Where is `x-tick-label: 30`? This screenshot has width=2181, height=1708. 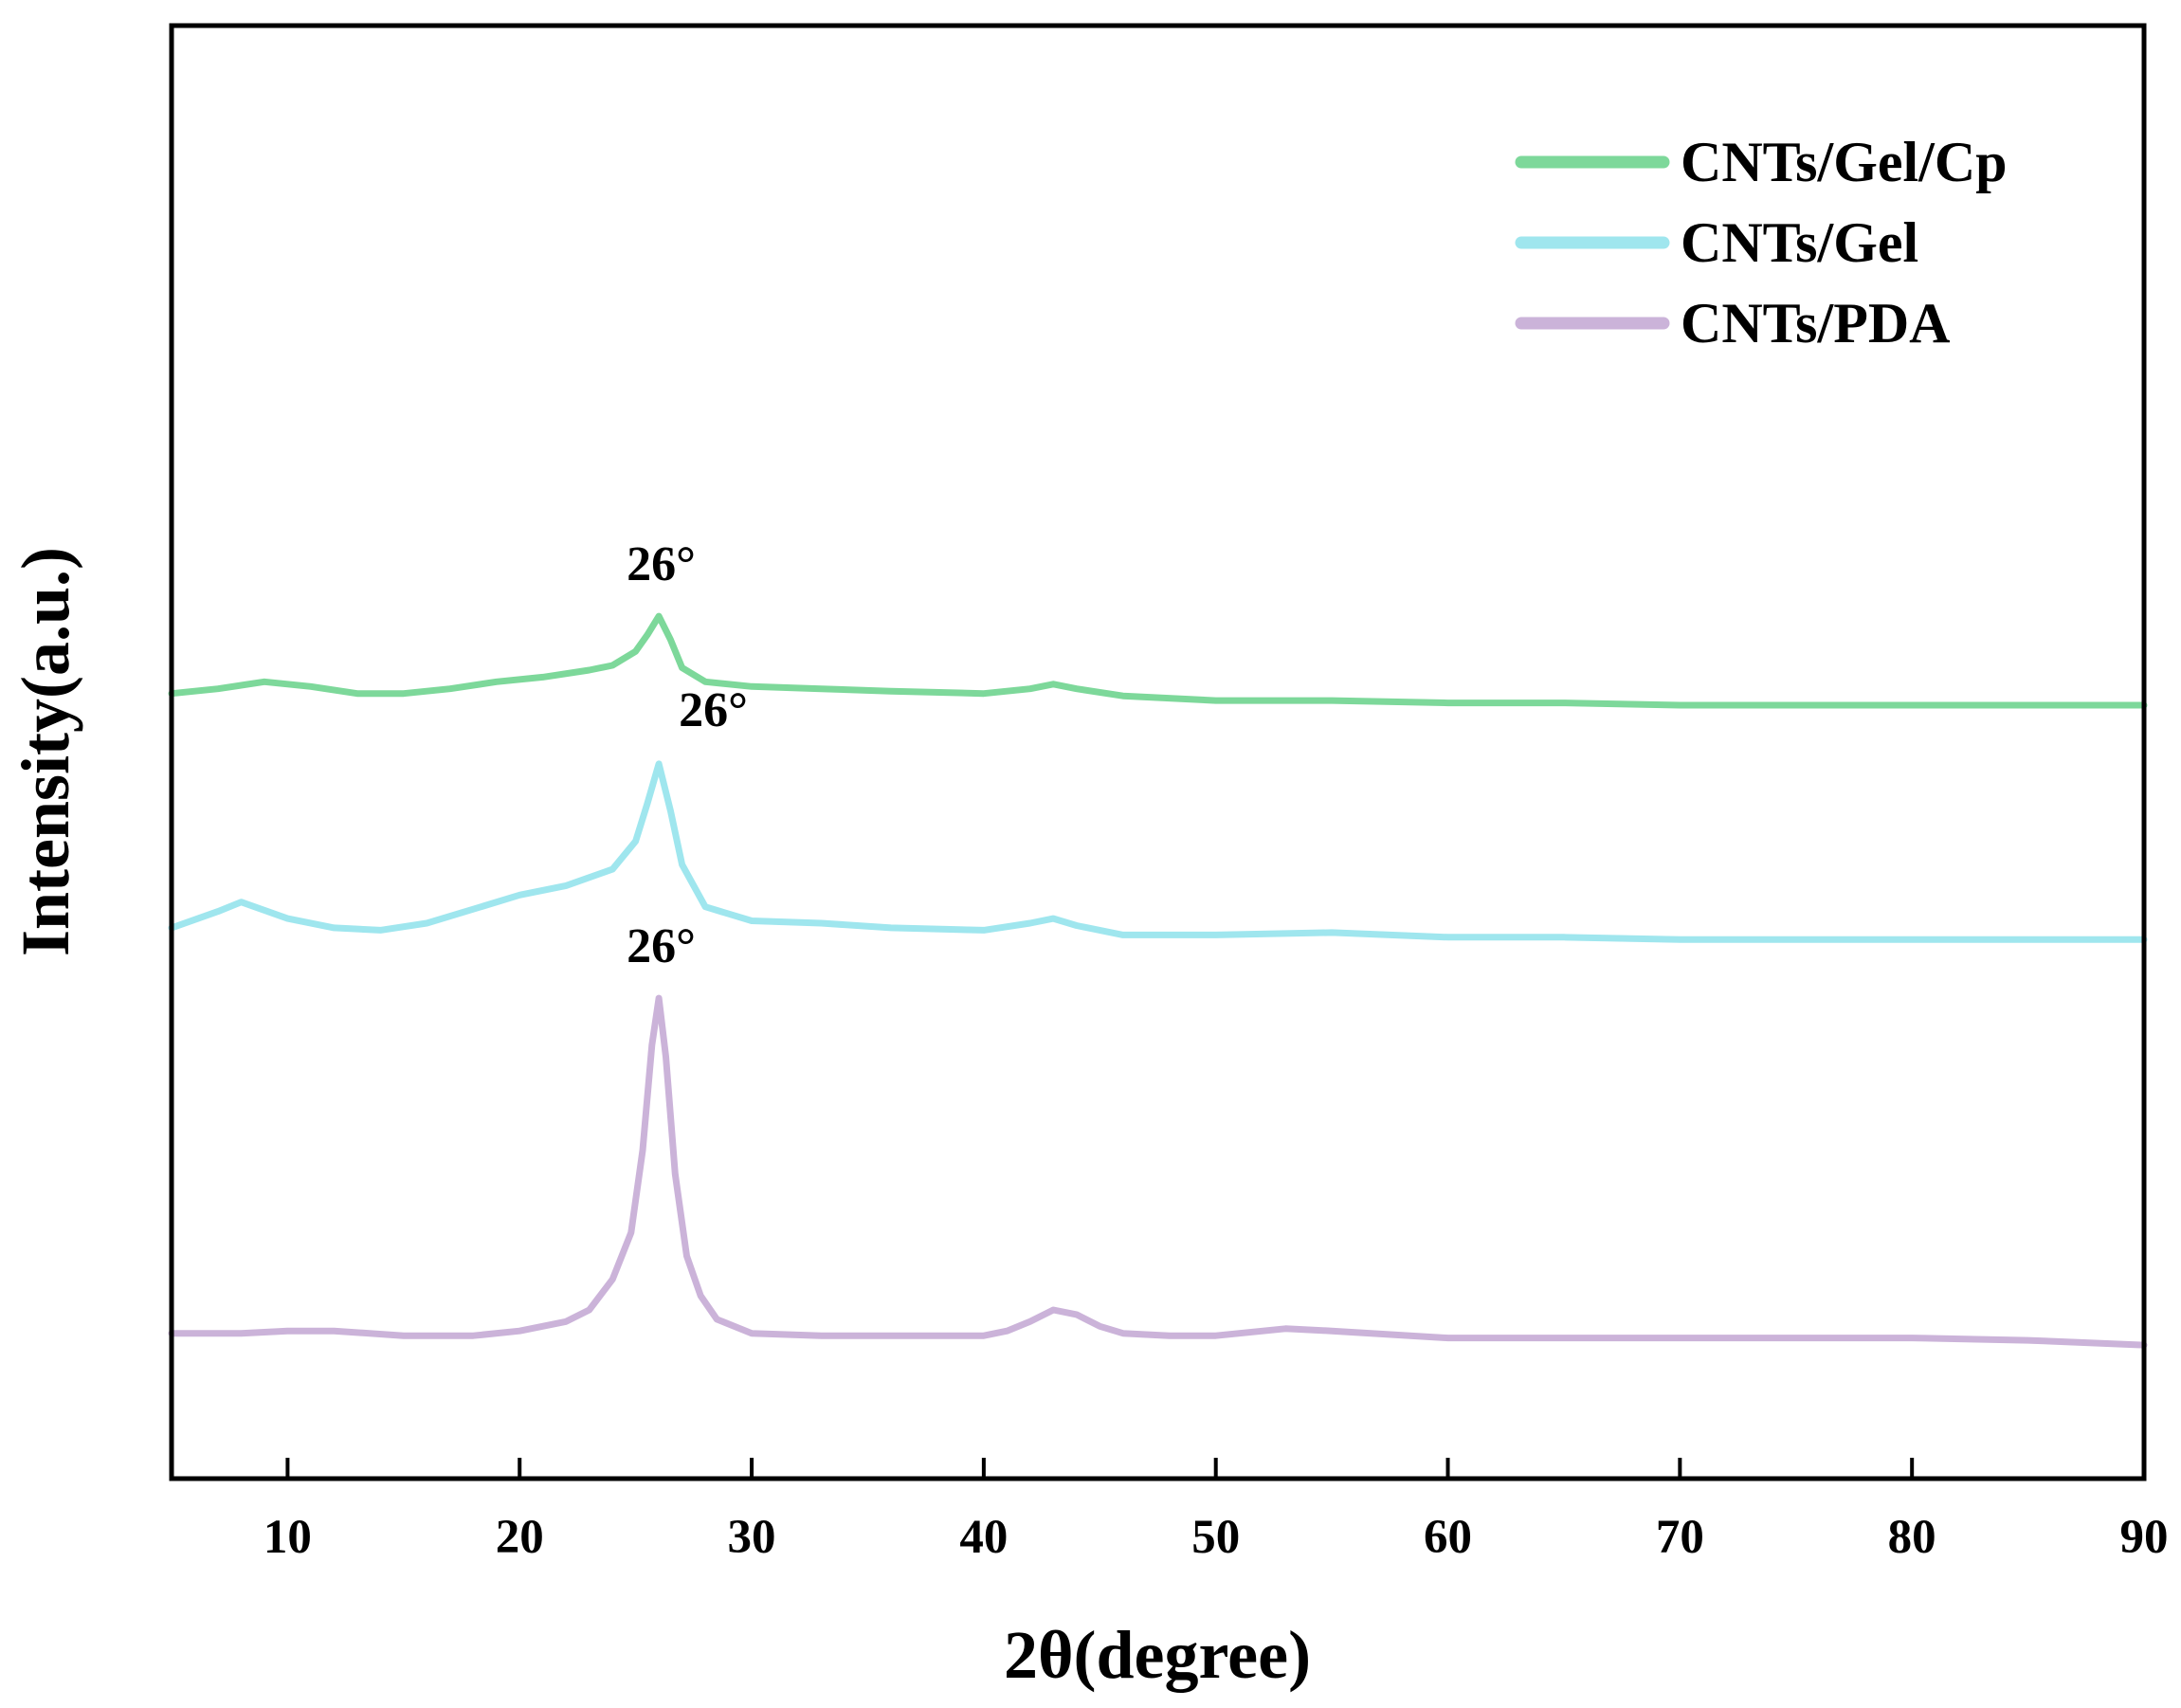 x-tick-label: 30 is located at coordinates (752, 1537).